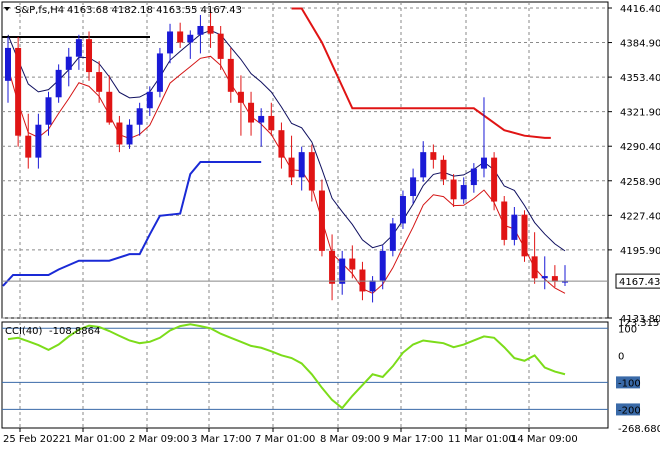 The height and width of the screenshot is (450, 660). What do you see at coordinates (74, 331) in the screenshot?
I see `cci-indicator-value: -108.8864` at bounding box center [74, 331].